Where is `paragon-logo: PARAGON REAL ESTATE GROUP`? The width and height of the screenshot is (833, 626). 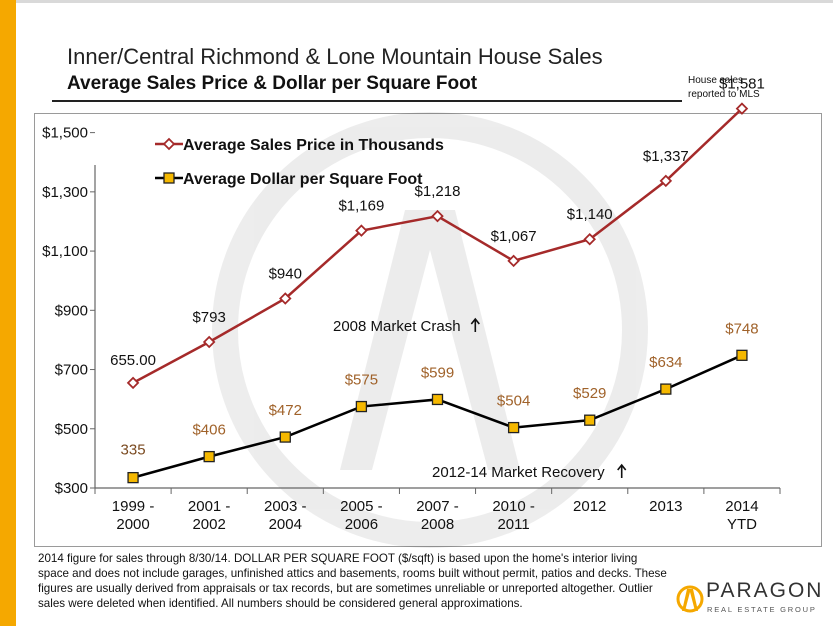
paragon-logo: PARAGON REAL ESTATE GROUP is located at coordinates (751, 598).